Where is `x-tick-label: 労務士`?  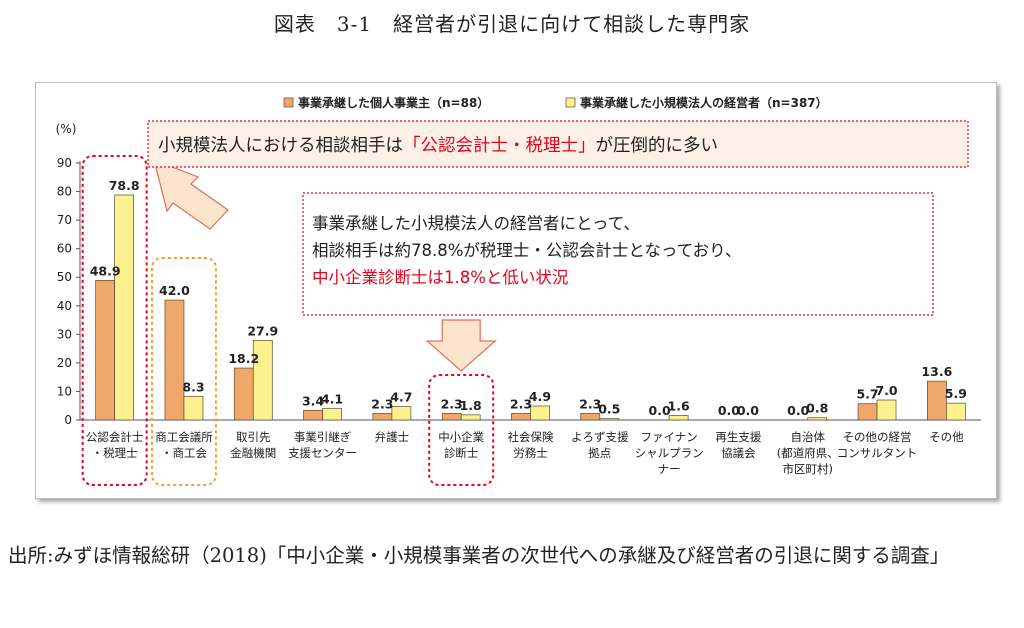
x-tick-label: 労務士 is located at coordinates (530, 453).